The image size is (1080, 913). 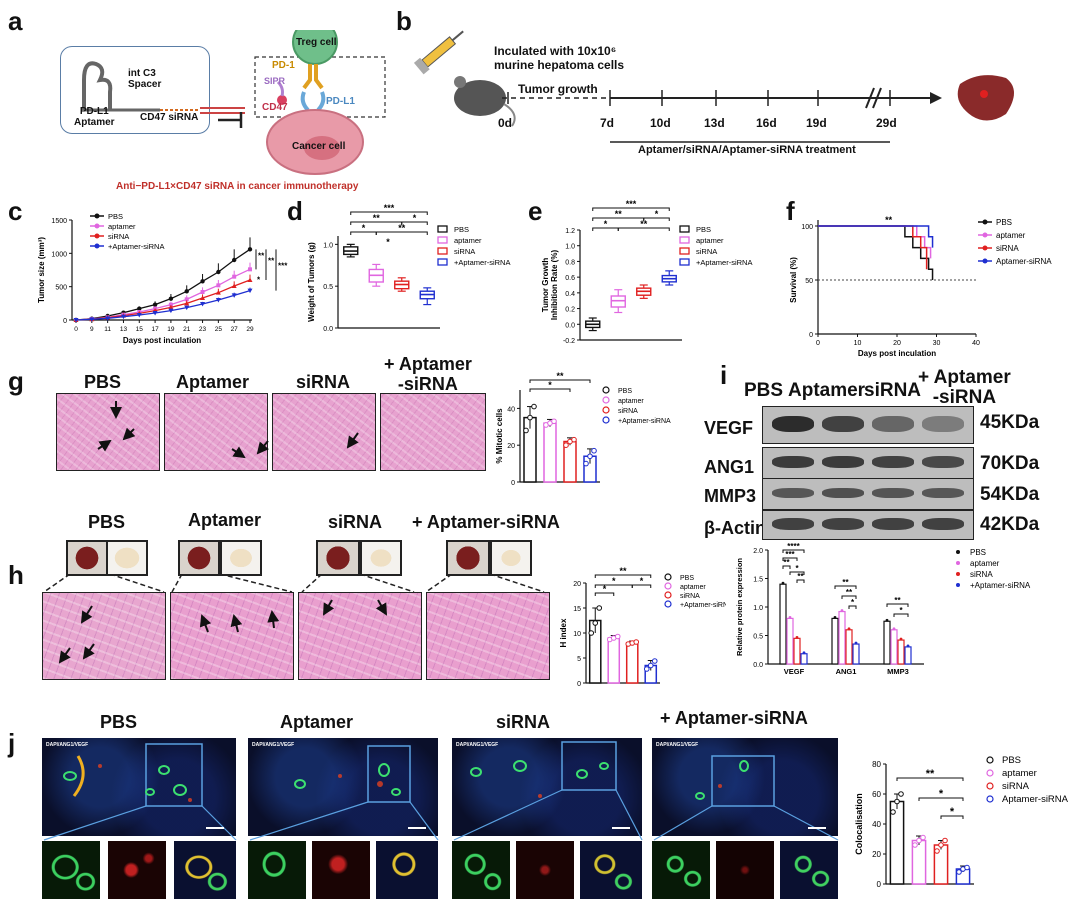 What do you see at coordinates (1035, 799) in the screenshot?
I see `legend-label: Aptamer-siRNA` at bounding box center [1035, 799].